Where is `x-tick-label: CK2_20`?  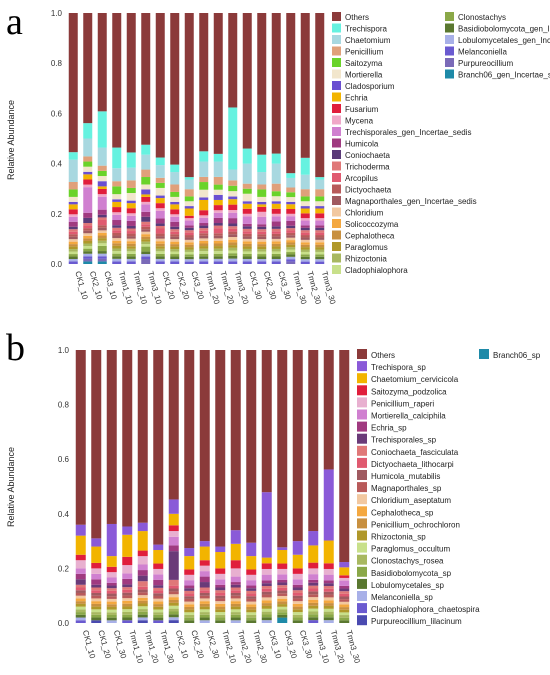
x-tick-label: CK2_20 is located at coordinates (197, 644).